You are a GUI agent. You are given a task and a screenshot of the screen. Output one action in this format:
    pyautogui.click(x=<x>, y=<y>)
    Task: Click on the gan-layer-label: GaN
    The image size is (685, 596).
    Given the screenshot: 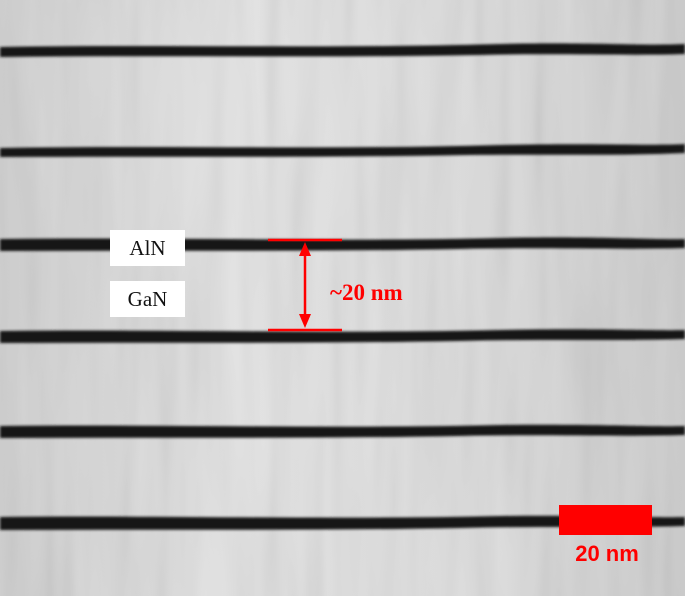 What is the action you would take?
    pyautogui.click(x=147, y=299)
    